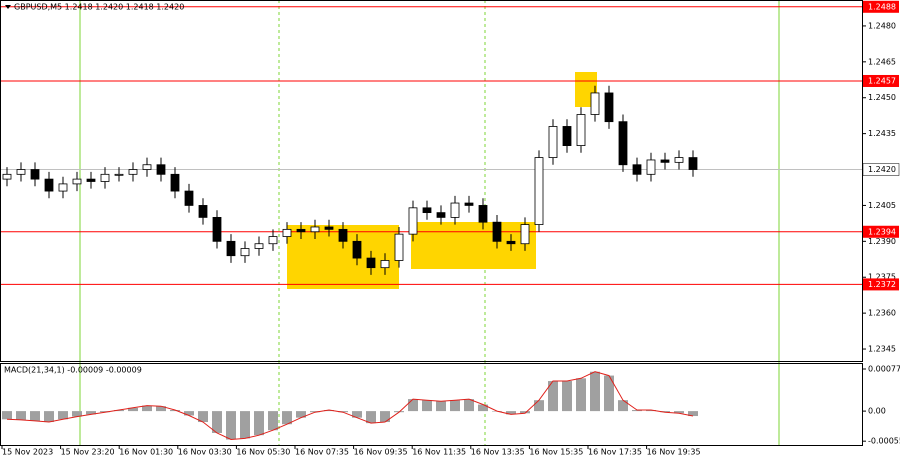 This screenshot has width=900, height=460. Describe the element at coordinates (882, 61) in the screenshot. I see `y-tick-label: 1.2465` at that location.